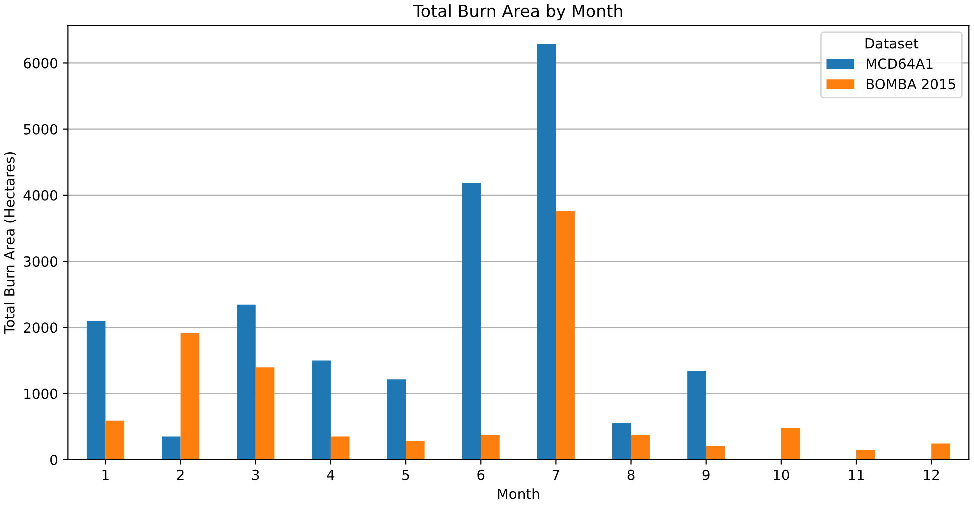  I want to click on y-tick-label: 4000, so click(41, 195).